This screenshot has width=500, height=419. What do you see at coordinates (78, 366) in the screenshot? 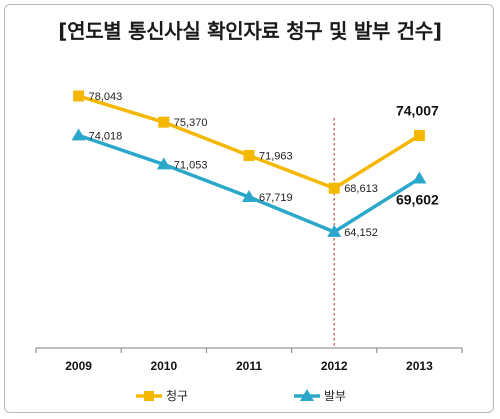
I see `x-tick-label: 2009` at bounding box center [78, 366].